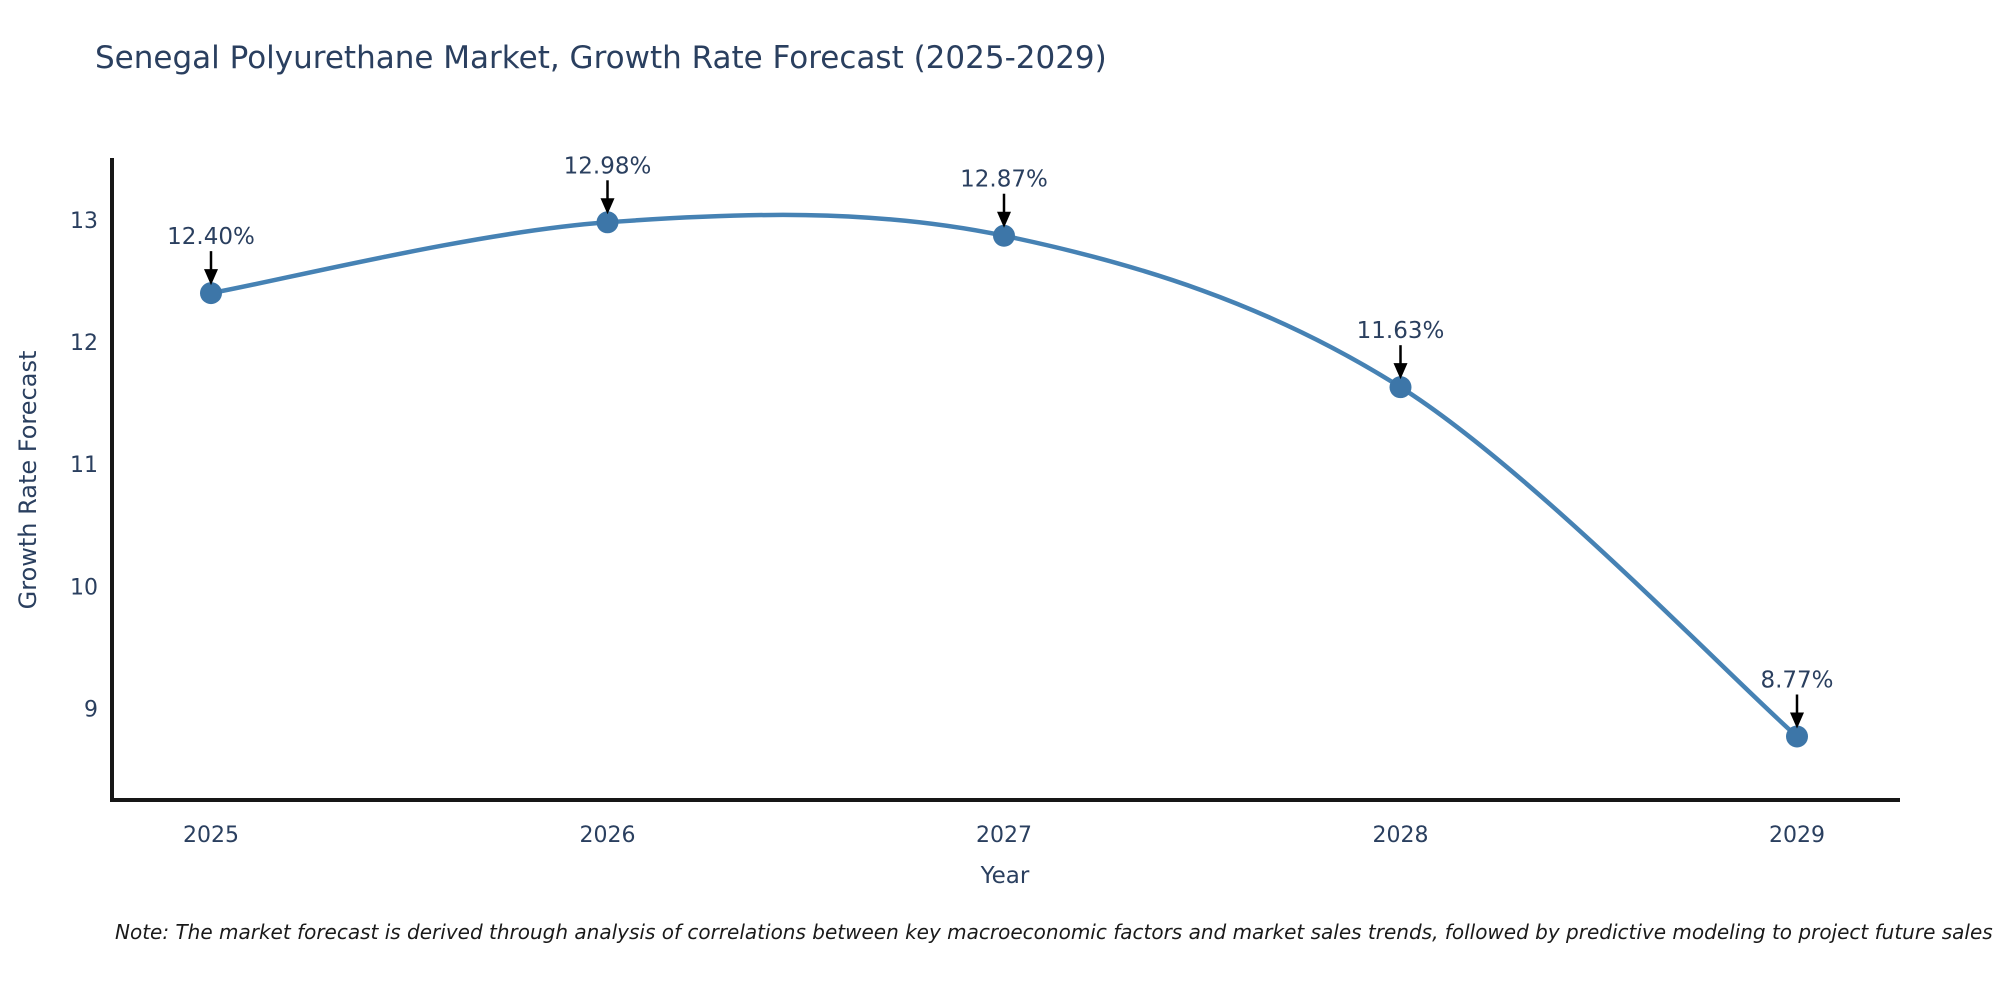 This screenshot has width=2000, height=1000. Describe the element at coordinates (1004, 197) in the screenshot. I see `point-annotation: 12.87%` at that location.